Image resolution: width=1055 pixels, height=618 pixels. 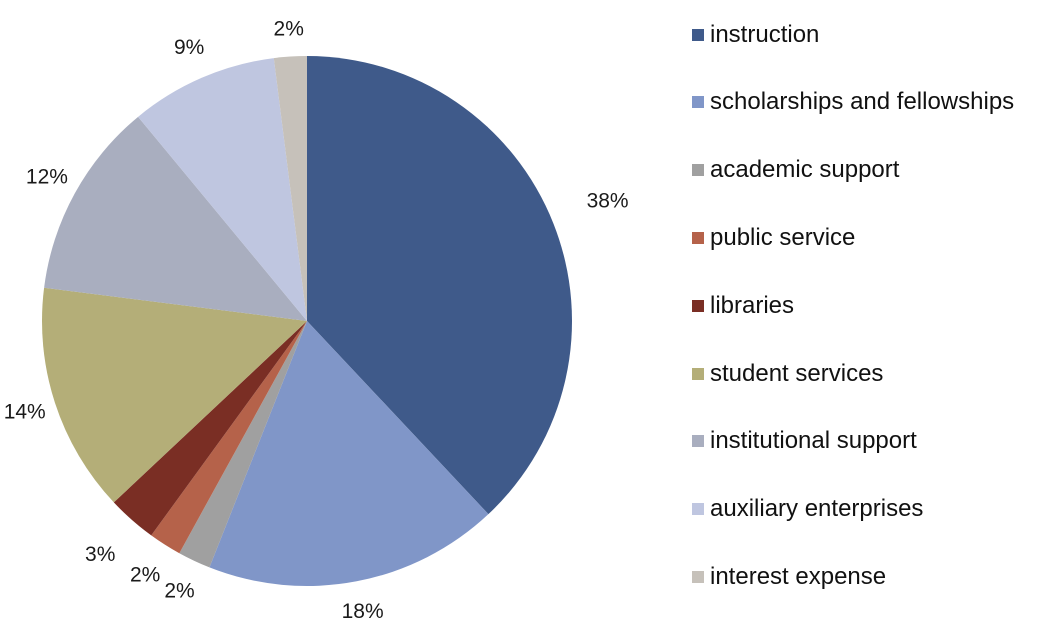 I want to click on pie-label-scholarships-and-fellowships: 18%, so click(x=363, y=609).